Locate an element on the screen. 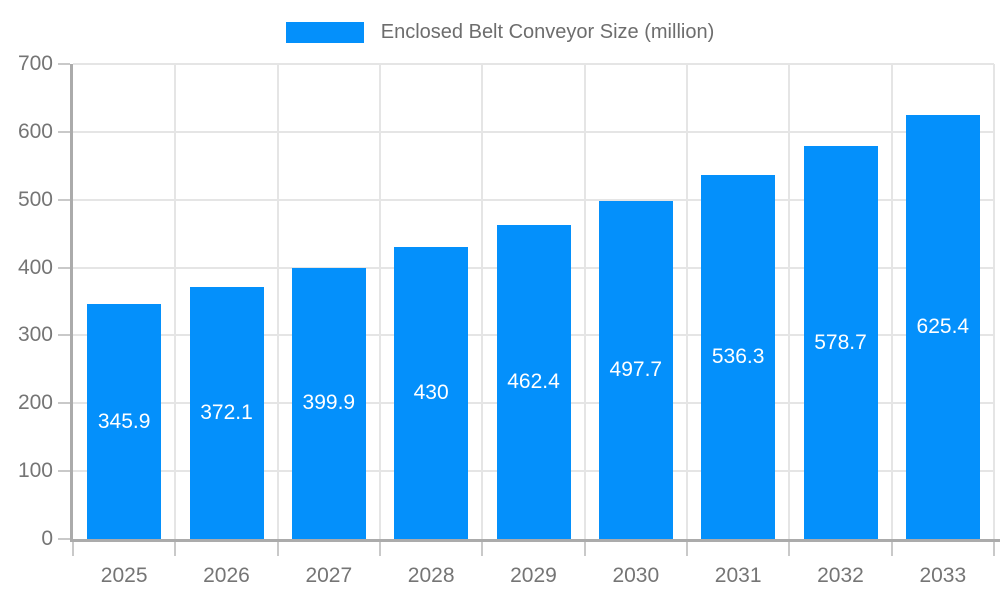 The height and width of the screenshot is (600, 1000). bar-2025: 345.9 is located at coordinates (124, 421).